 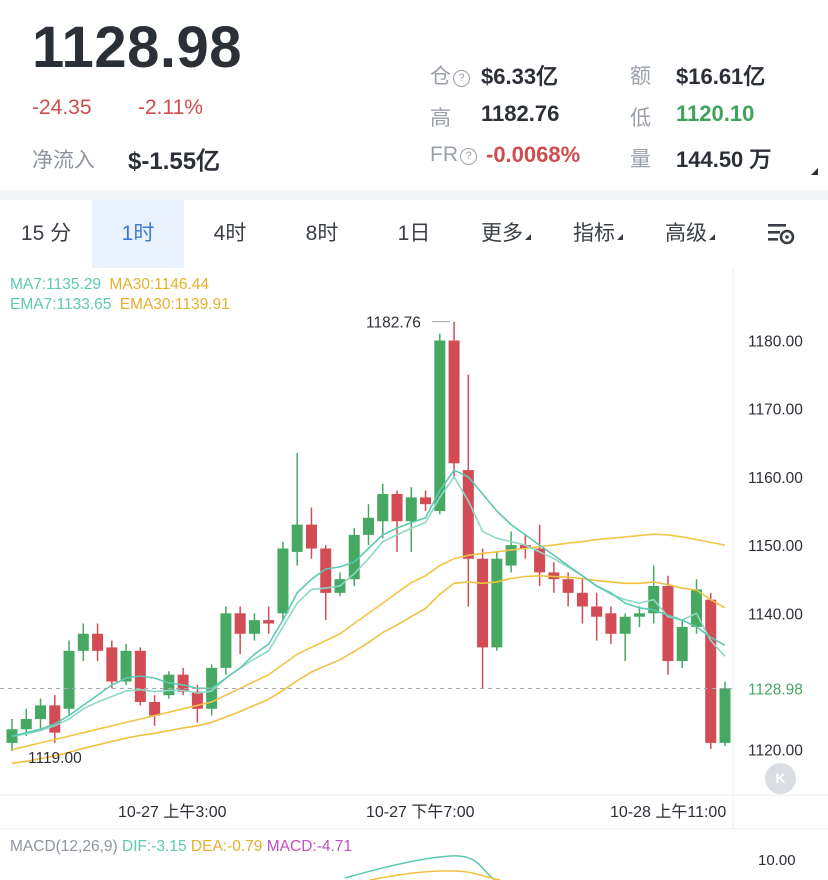 I want to click on tab-more: 更多, so click(x=506, y=234).